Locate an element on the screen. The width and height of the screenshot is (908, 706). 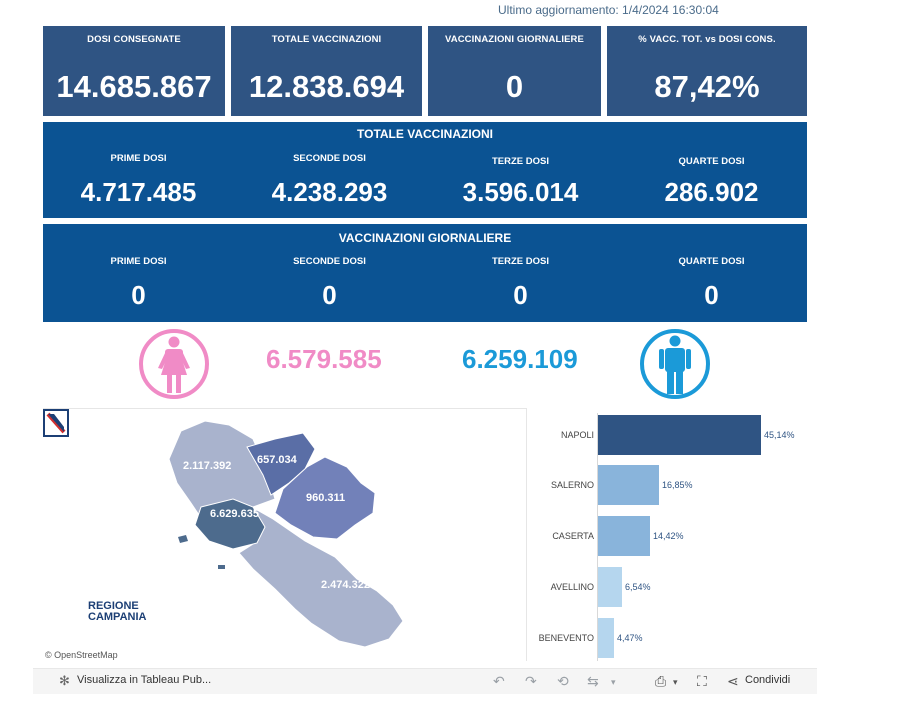
bar-value-label: 4,47% is located at coordinates (630, 638).